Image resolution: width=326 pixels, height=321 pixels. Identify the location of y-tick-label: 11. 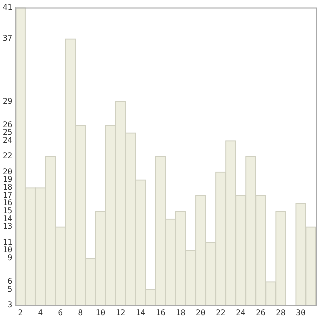
(7, 242).